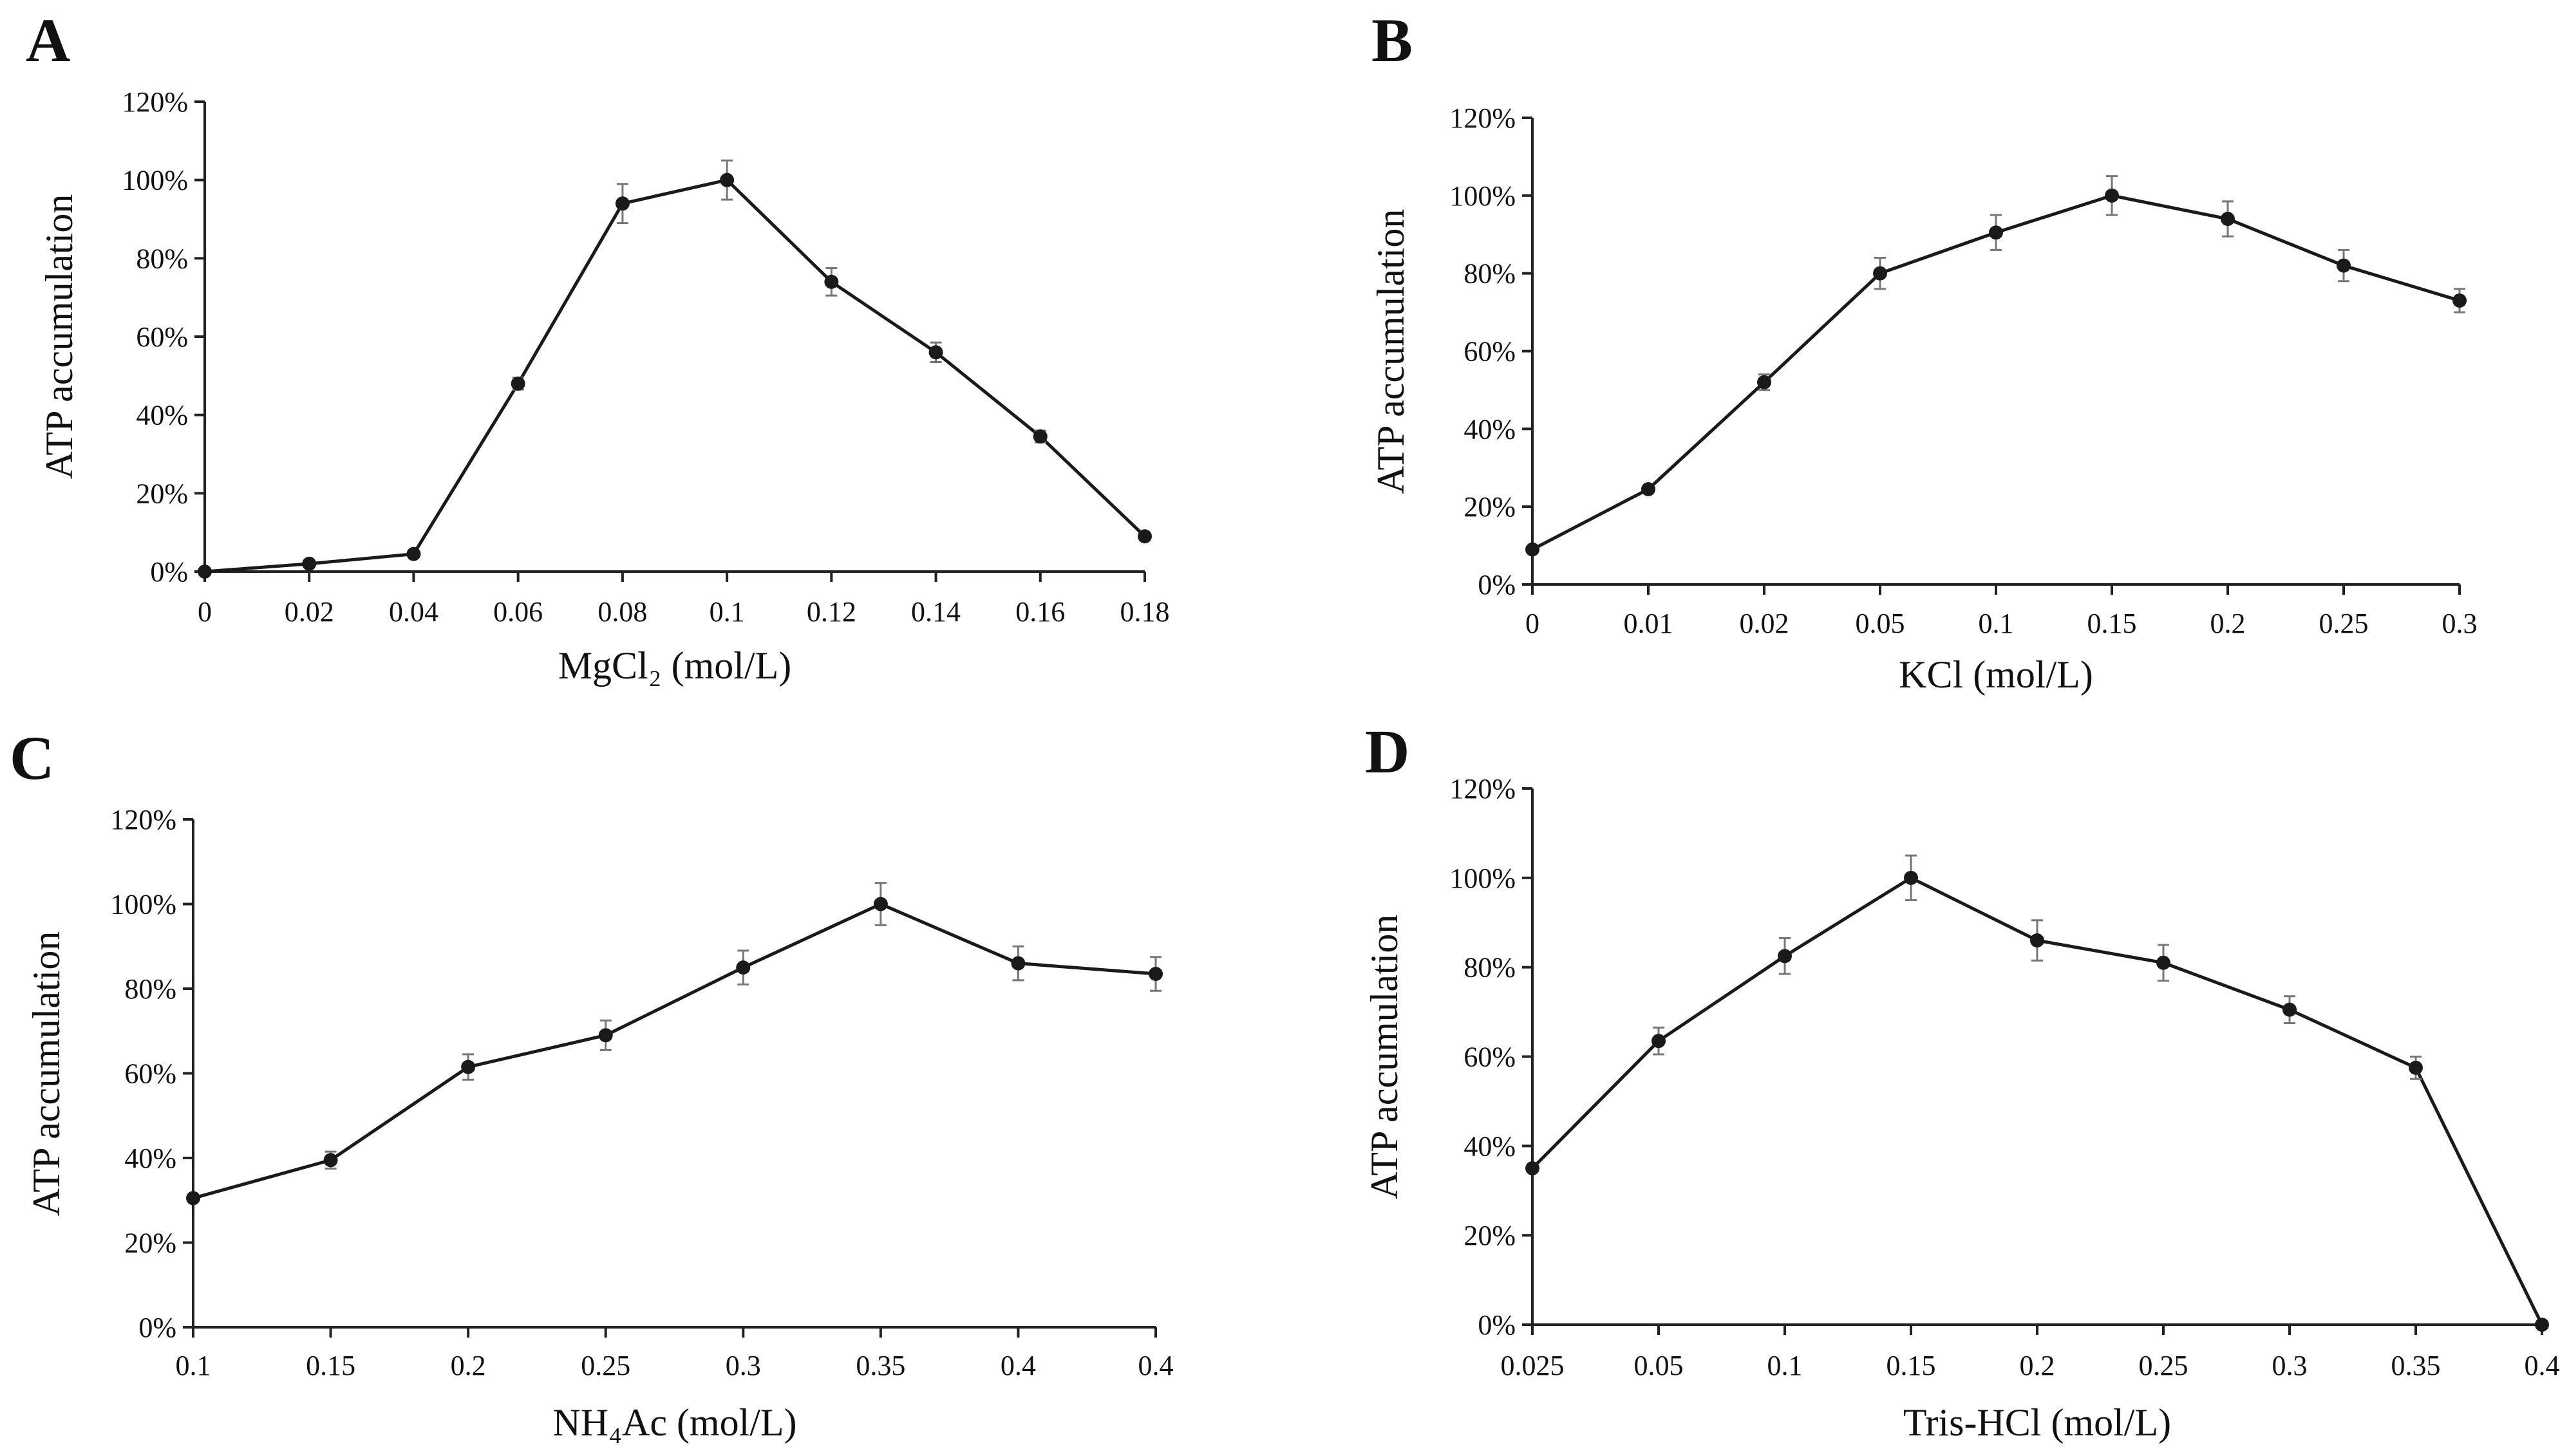 The height and width of the screenshot is (1456, 2569). Describe the element at coordinates (518, 612) in the screenshot. I see `x-tick-label: 0.06` at that location.